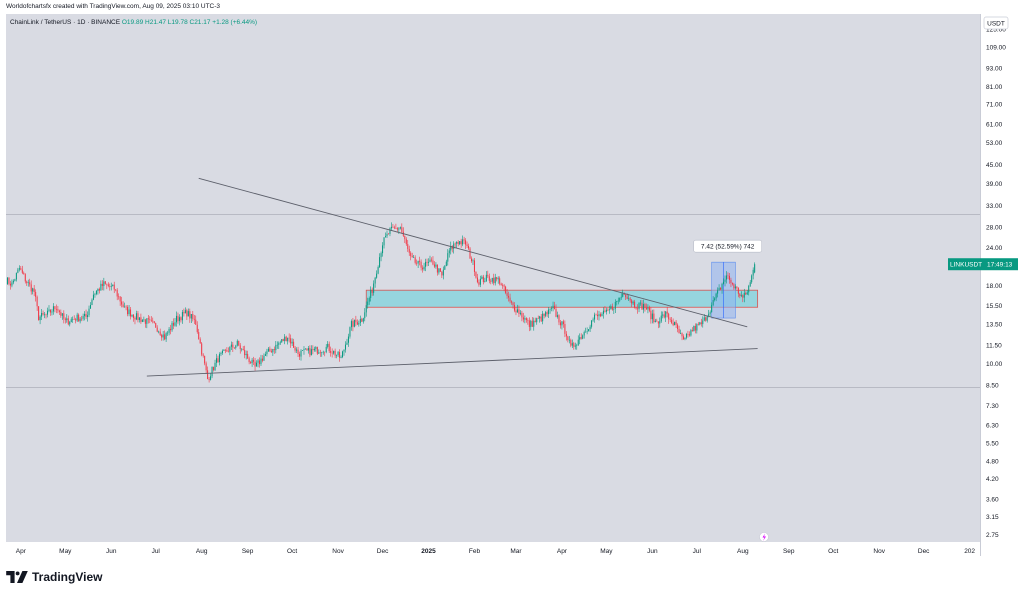 The width and height of the screenshot is (1024, 594). Describe the element at coordinates (235, 22) in the screenshot. I see `ohlc-change: +1.28 (+6.44%)` at that location.